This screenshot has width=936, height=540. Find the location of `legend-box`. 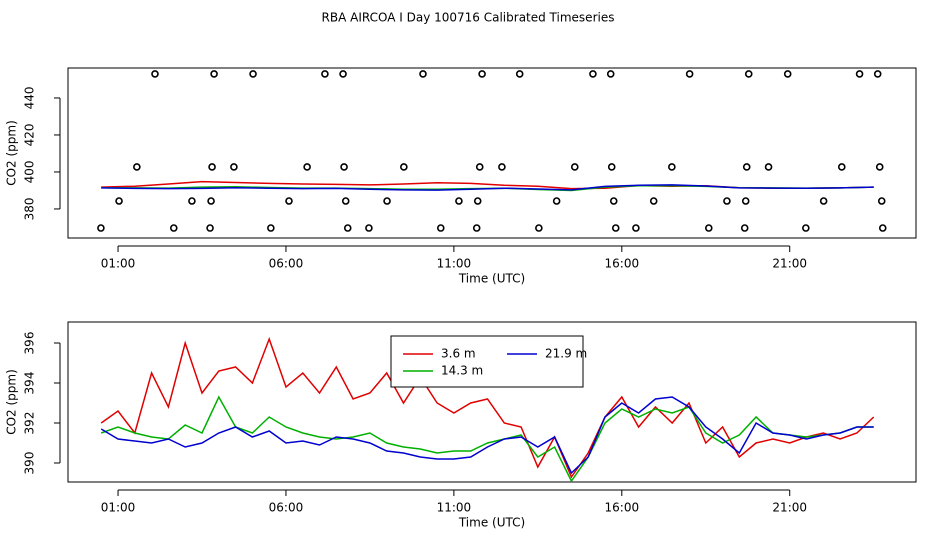

legend-box is located at coordinates (487, 361).